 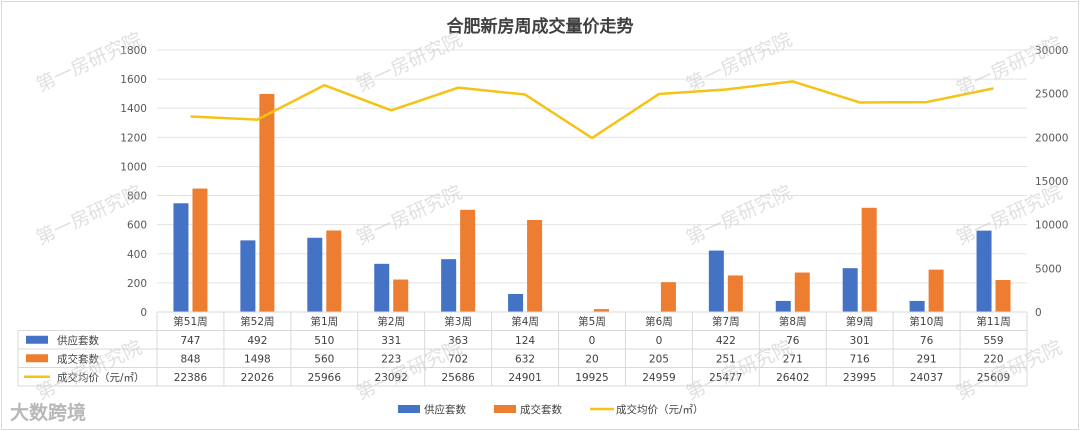 What do you see at coordinates (1051, 182) in the screenshot?
I see `y-right-tick-label: 15000` at bounding box center [1051, 182].